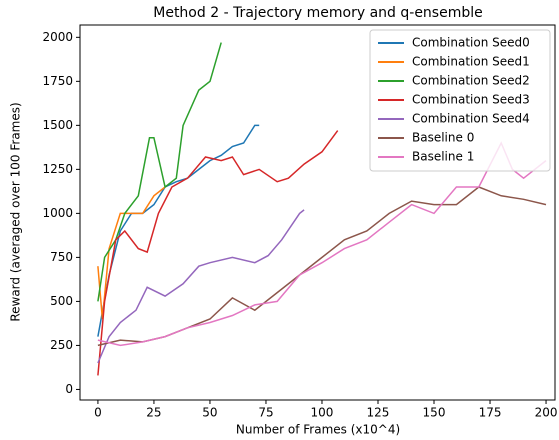 The width and height of the screenshot is (559, 440). What do you see at coordinates (209, 413) in the screenshot?
I see `x-tick-label: 50` at bounding box center [209, 413].